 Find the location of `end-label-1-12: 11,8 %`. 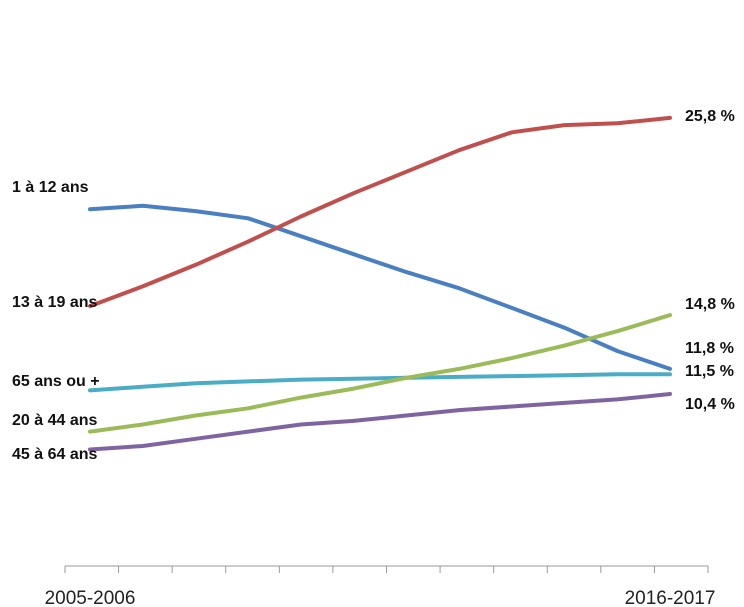

end-label-1-12: 11,8 % is located at coordinates (709, 348).